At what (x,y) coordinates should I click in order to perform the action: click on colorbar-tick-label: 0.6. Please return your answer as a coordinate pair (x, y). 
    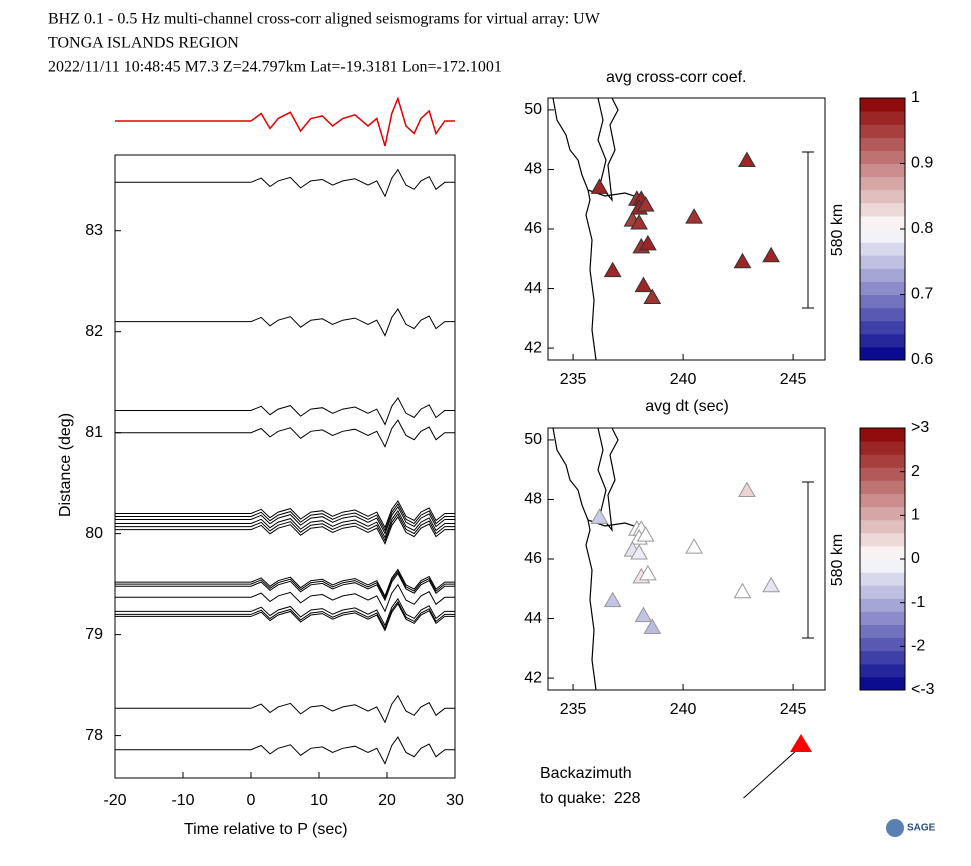
    Looking at the image, I should click on (922, 359).